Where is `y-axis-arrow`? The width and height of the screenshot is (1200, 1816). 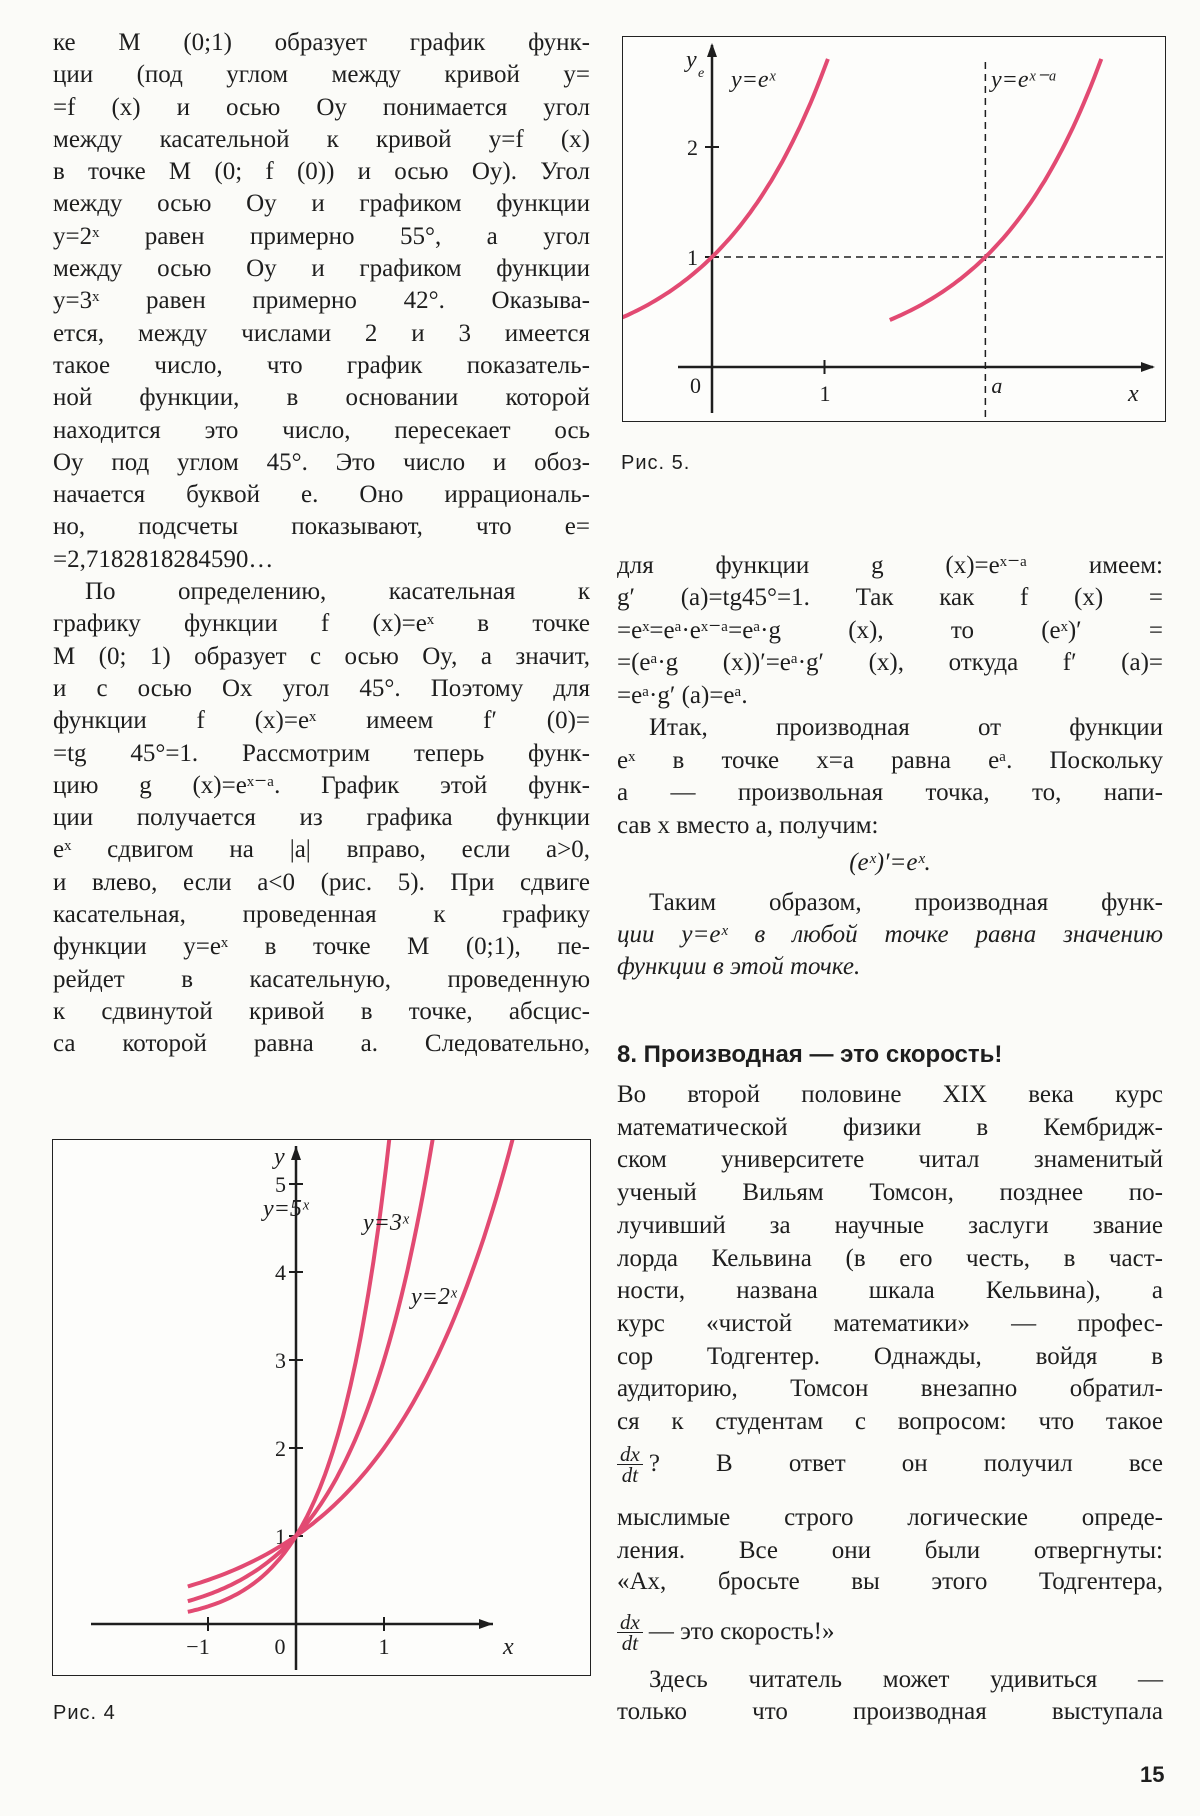 y-axis-arrow is located at coordinates (296, 1153).